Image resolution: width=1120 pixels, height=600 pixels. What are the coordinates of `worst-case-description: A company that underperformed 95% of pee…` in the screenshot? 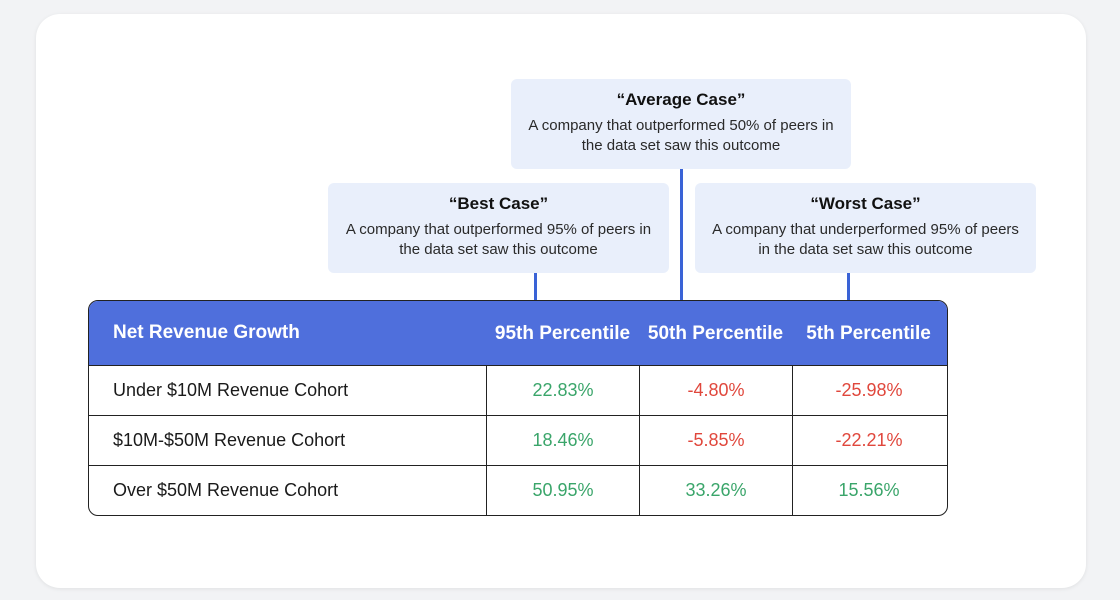 It's located at (865, 239).